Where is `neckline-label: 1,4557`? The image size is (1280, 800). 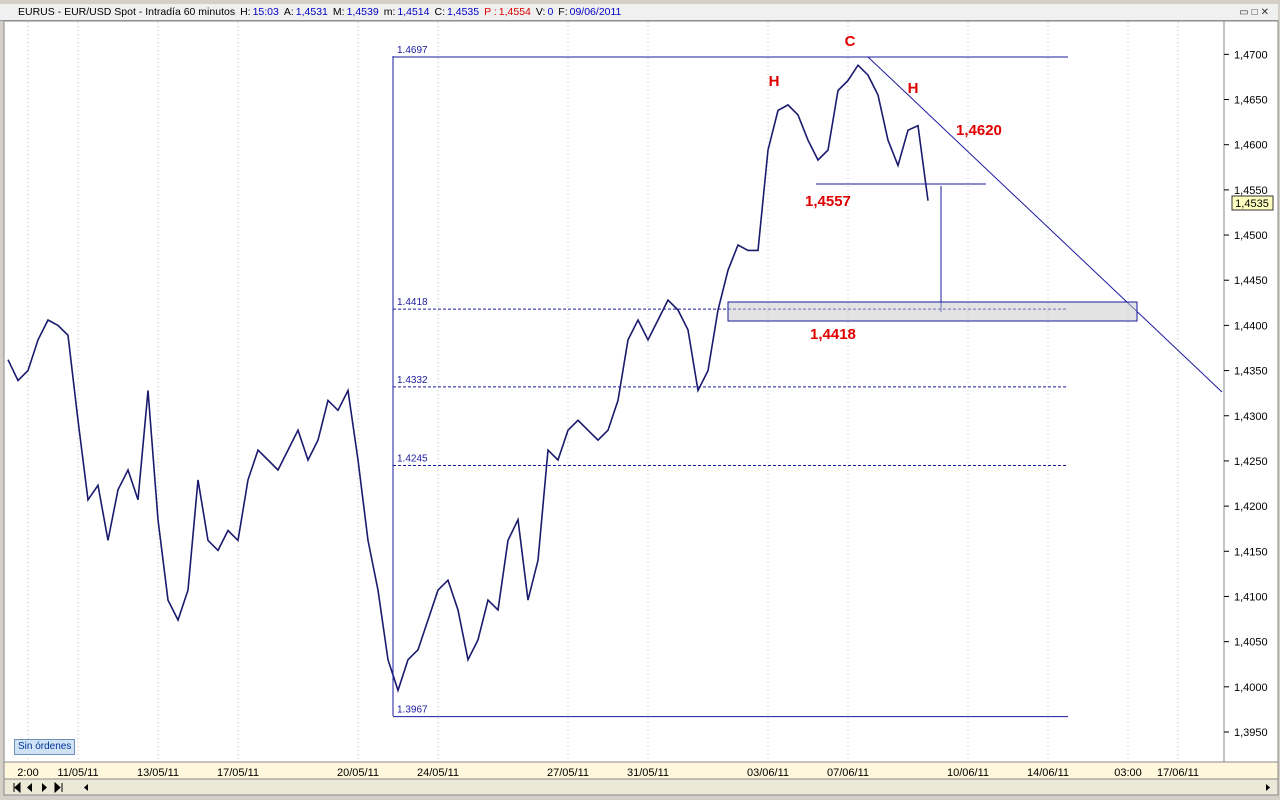
neckline-label: 1,4557 is located at coordinates (828, 201).